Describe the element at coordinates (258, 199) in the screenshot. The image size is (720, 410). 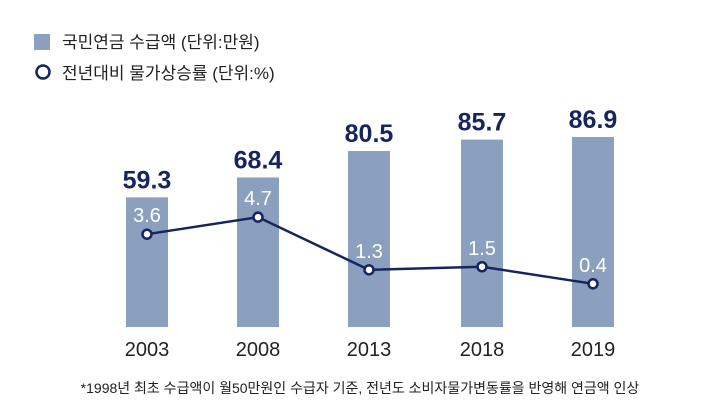
I see `line-value-label: 4.7` at that location.